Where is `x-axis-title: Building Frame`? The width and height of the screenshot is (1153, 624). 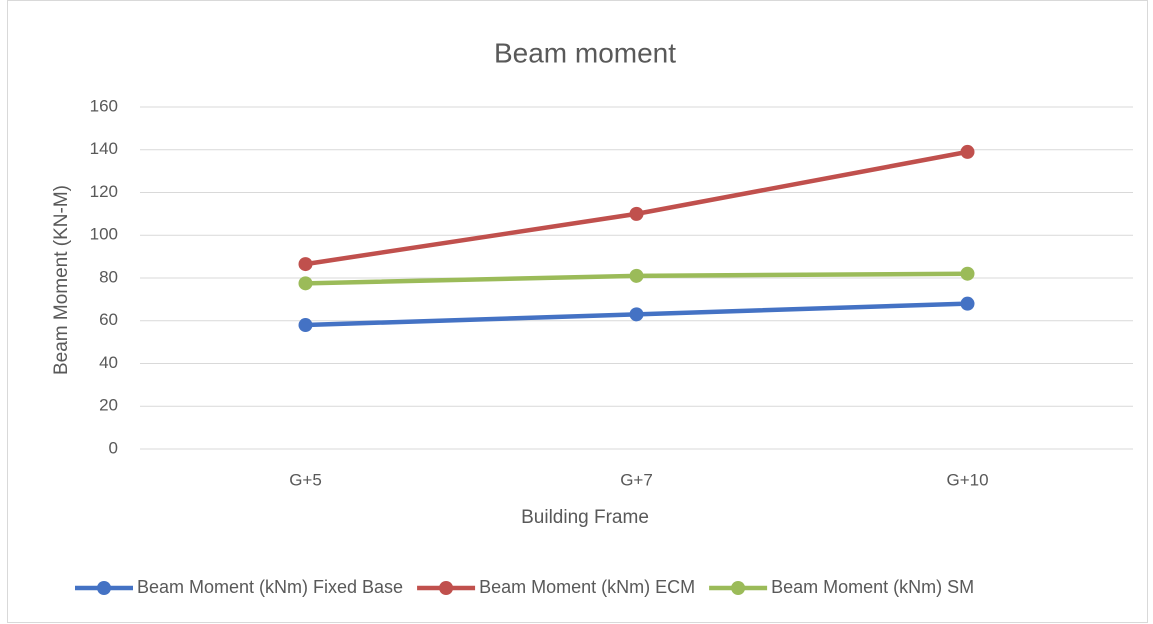 x-axis-title: Building Frame is located at coordinates (585, 517).